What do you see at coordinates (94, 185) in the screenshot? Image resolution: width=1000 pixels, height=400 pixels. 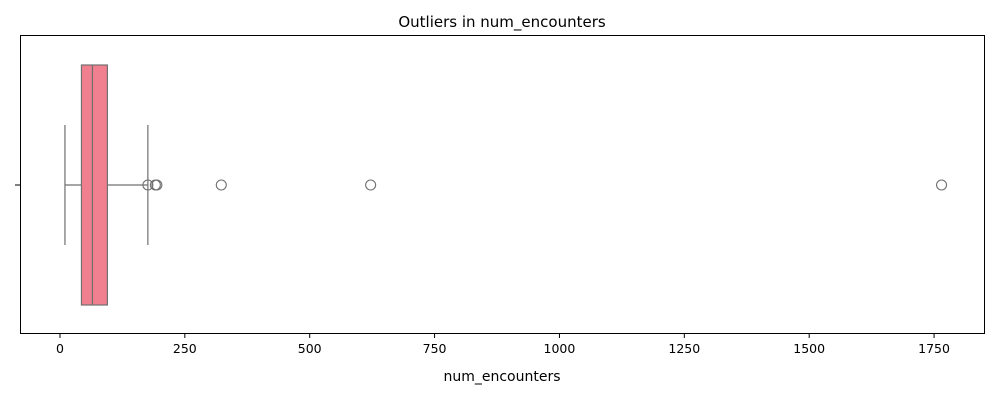 I see `iqr-box` at bounding box center [94, 185].